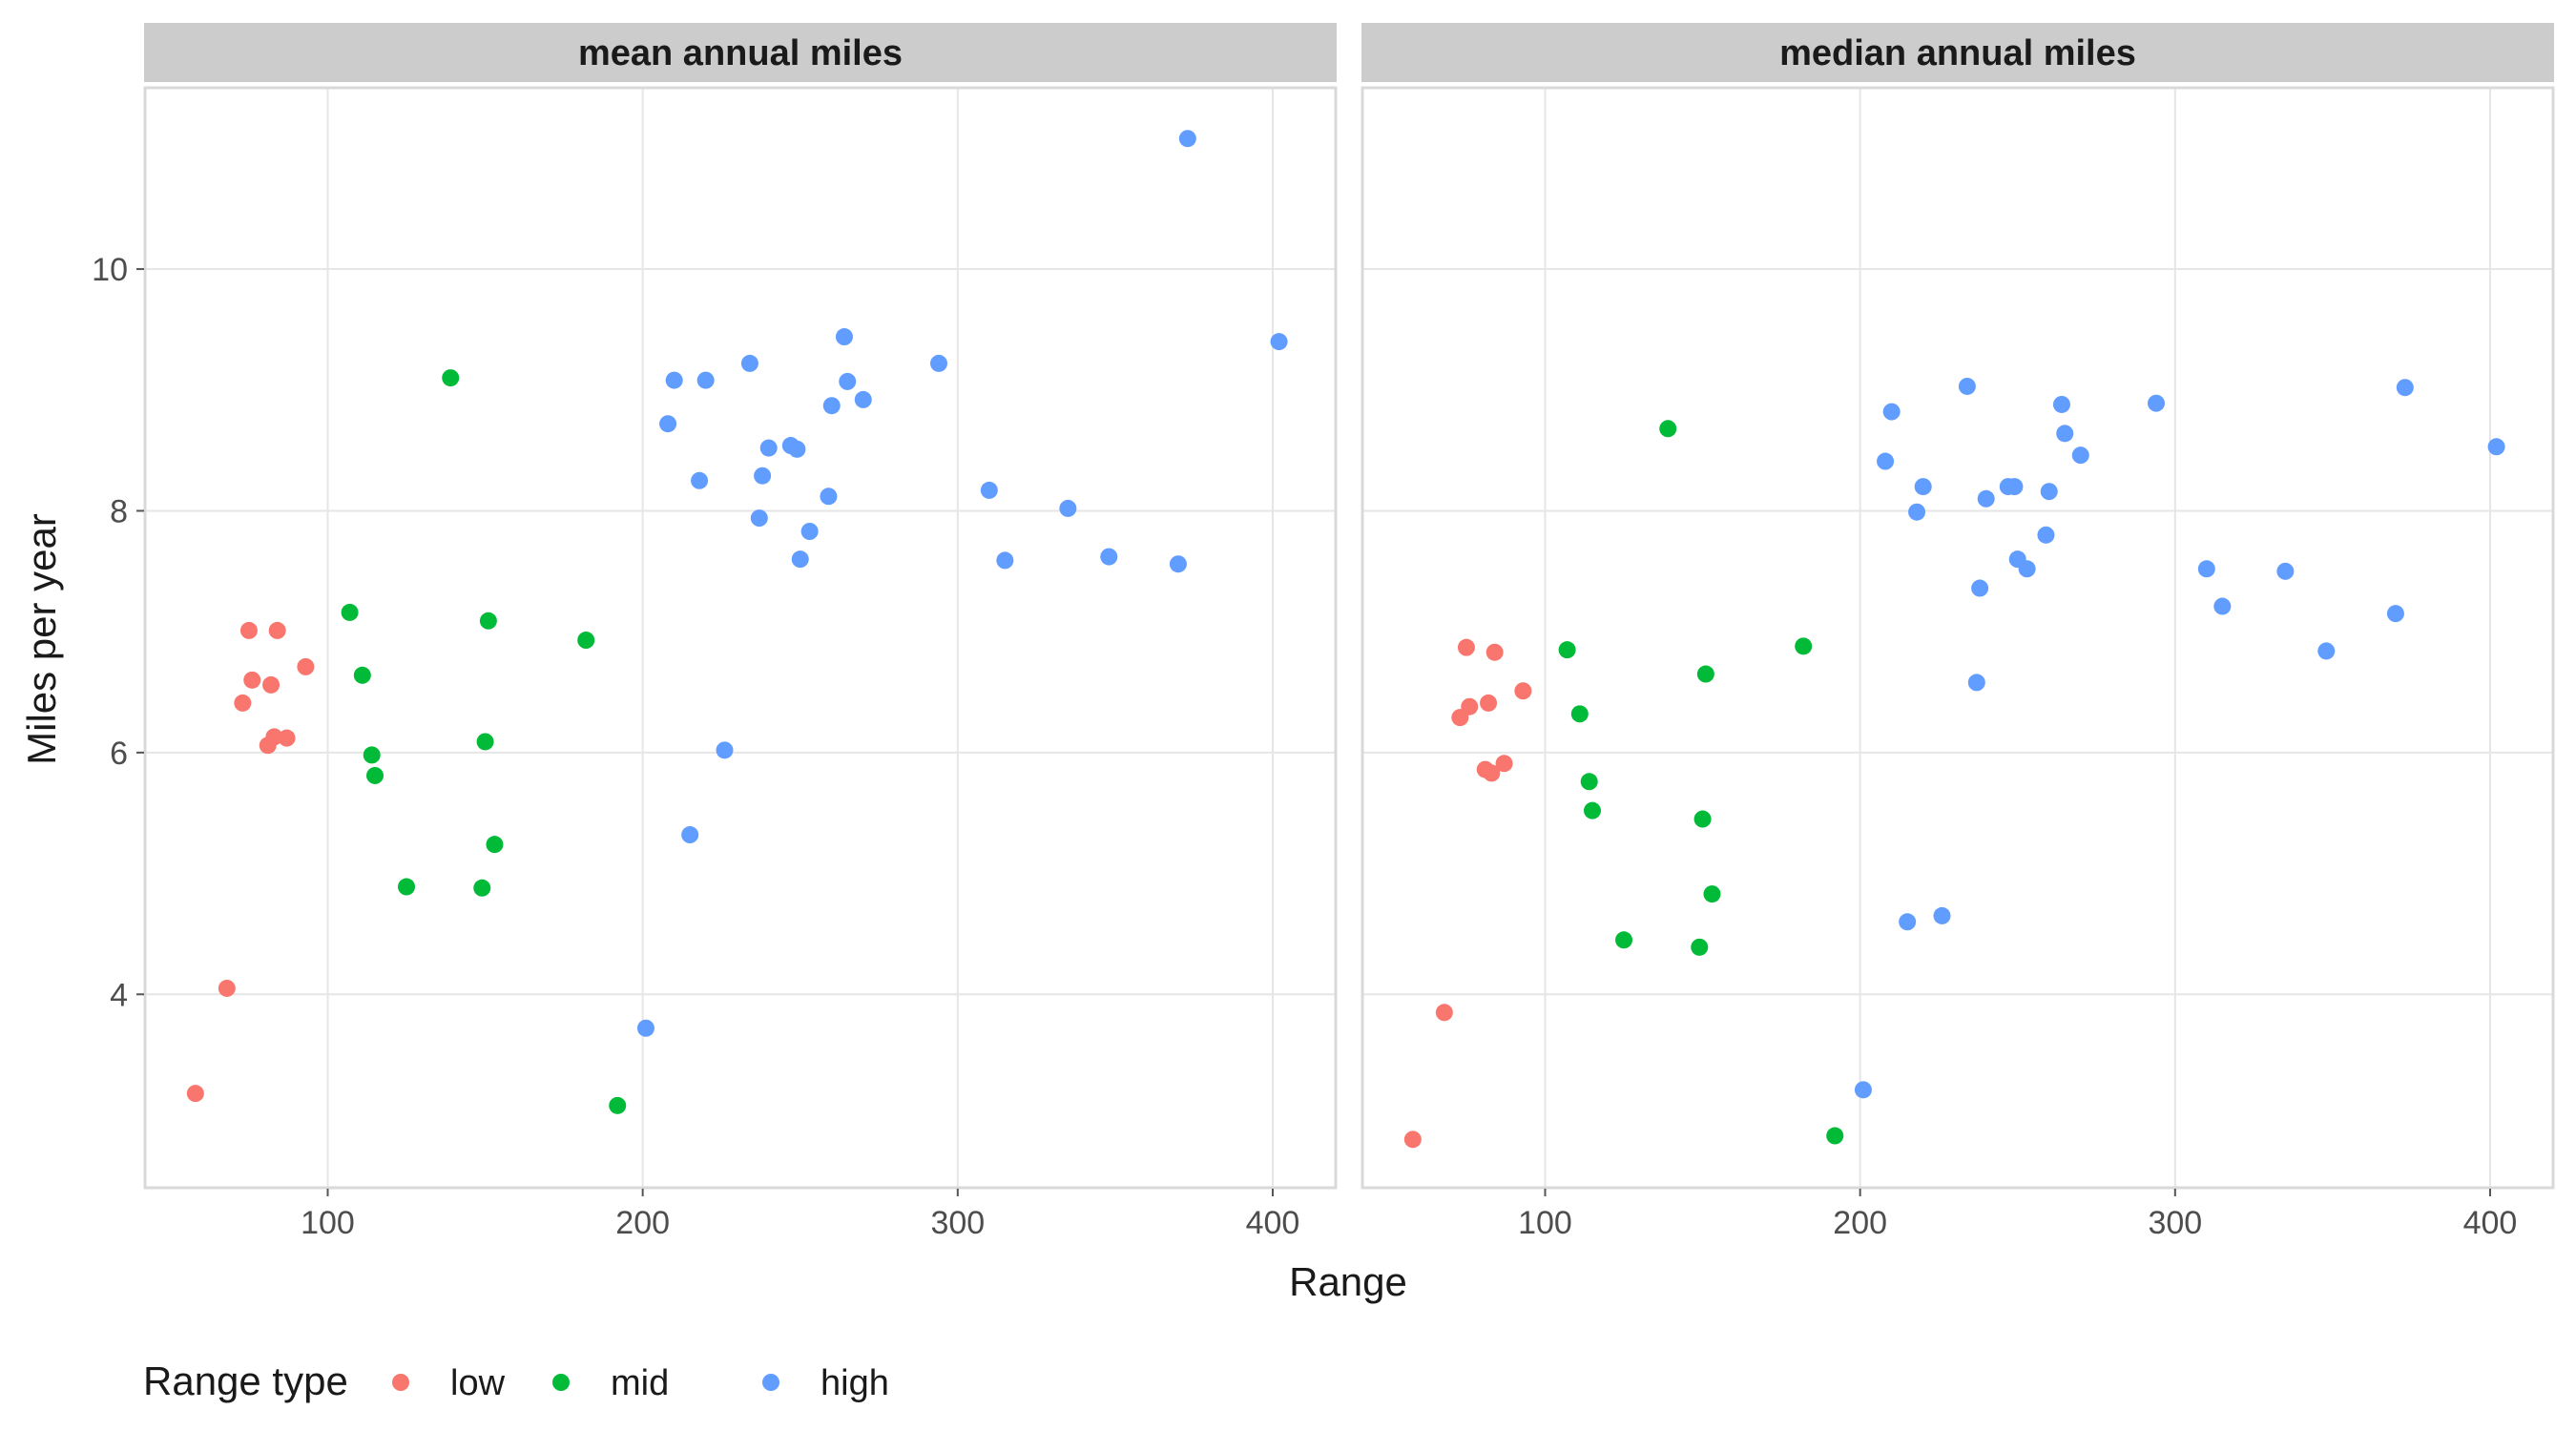 The height and width of the screenshot is (1431, 2576). Describe the element at coordinates (1957, 53) in the screenshot. I see `facet-strip-label: median annual miles` at that location.